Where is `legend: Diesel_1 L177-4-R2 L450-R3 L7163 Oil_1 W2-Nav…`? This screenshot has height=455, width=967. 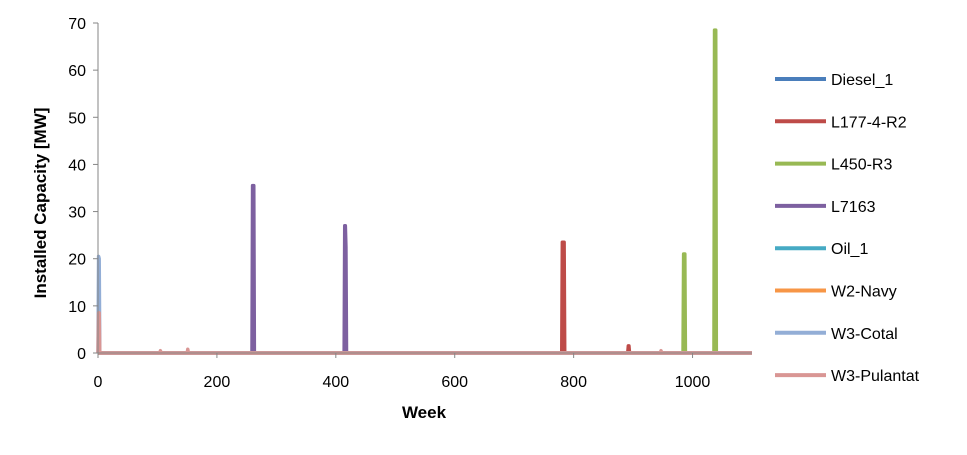
legend: Diesel_1 L177-4-R2 L450-R3 L7163 Oil_1 W2-Nav… is located at coordinates (847, 228).